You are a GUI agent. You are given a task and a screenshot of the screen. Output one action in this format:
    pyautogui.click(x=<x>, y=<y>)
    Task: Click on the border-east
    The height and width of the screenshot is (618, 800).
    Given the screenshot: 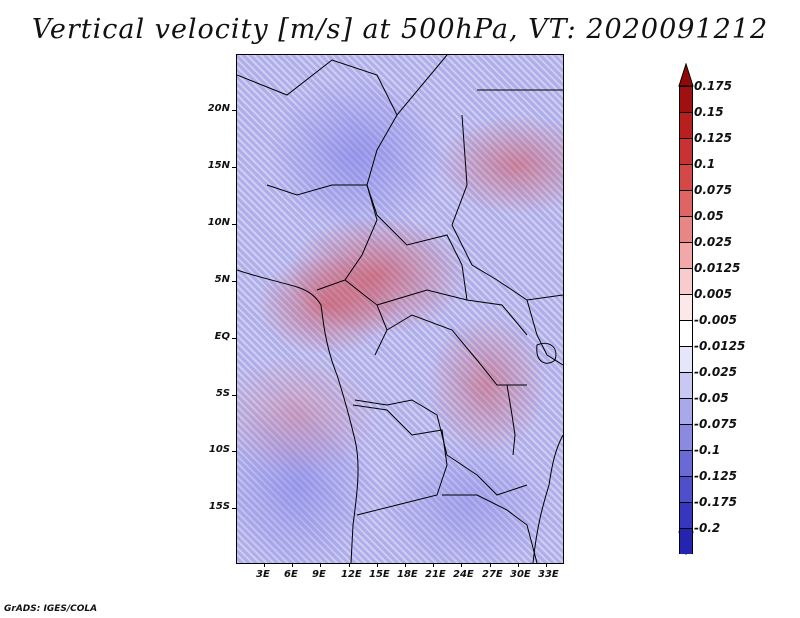 What is the action you would take?
    pyautogui.click(x=544, y=332)
    